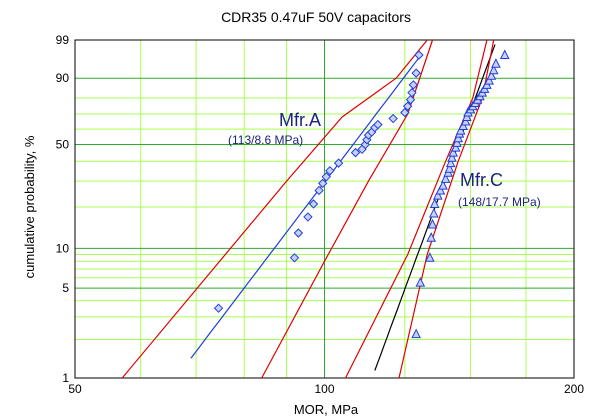 Image resolution: width=592 pixels, height=419 pixels. What do you see at coordinates (63, 78) in the screenshot?
I see `y-tick-label: 90` at bounding box center [63, 78].